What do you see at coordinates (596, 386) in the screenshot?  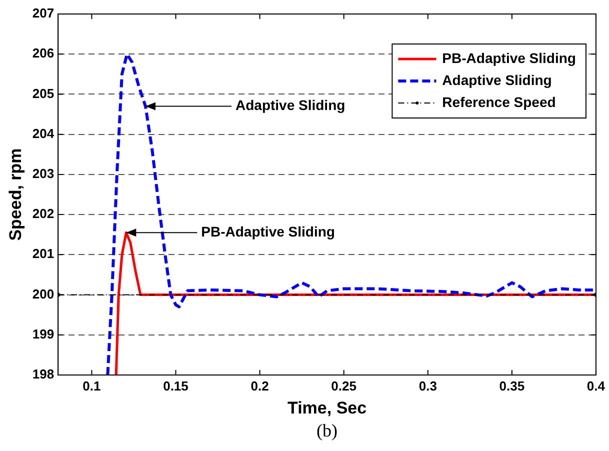 I see `x-tick-label: 0.4` at bounding box center [596, 386].